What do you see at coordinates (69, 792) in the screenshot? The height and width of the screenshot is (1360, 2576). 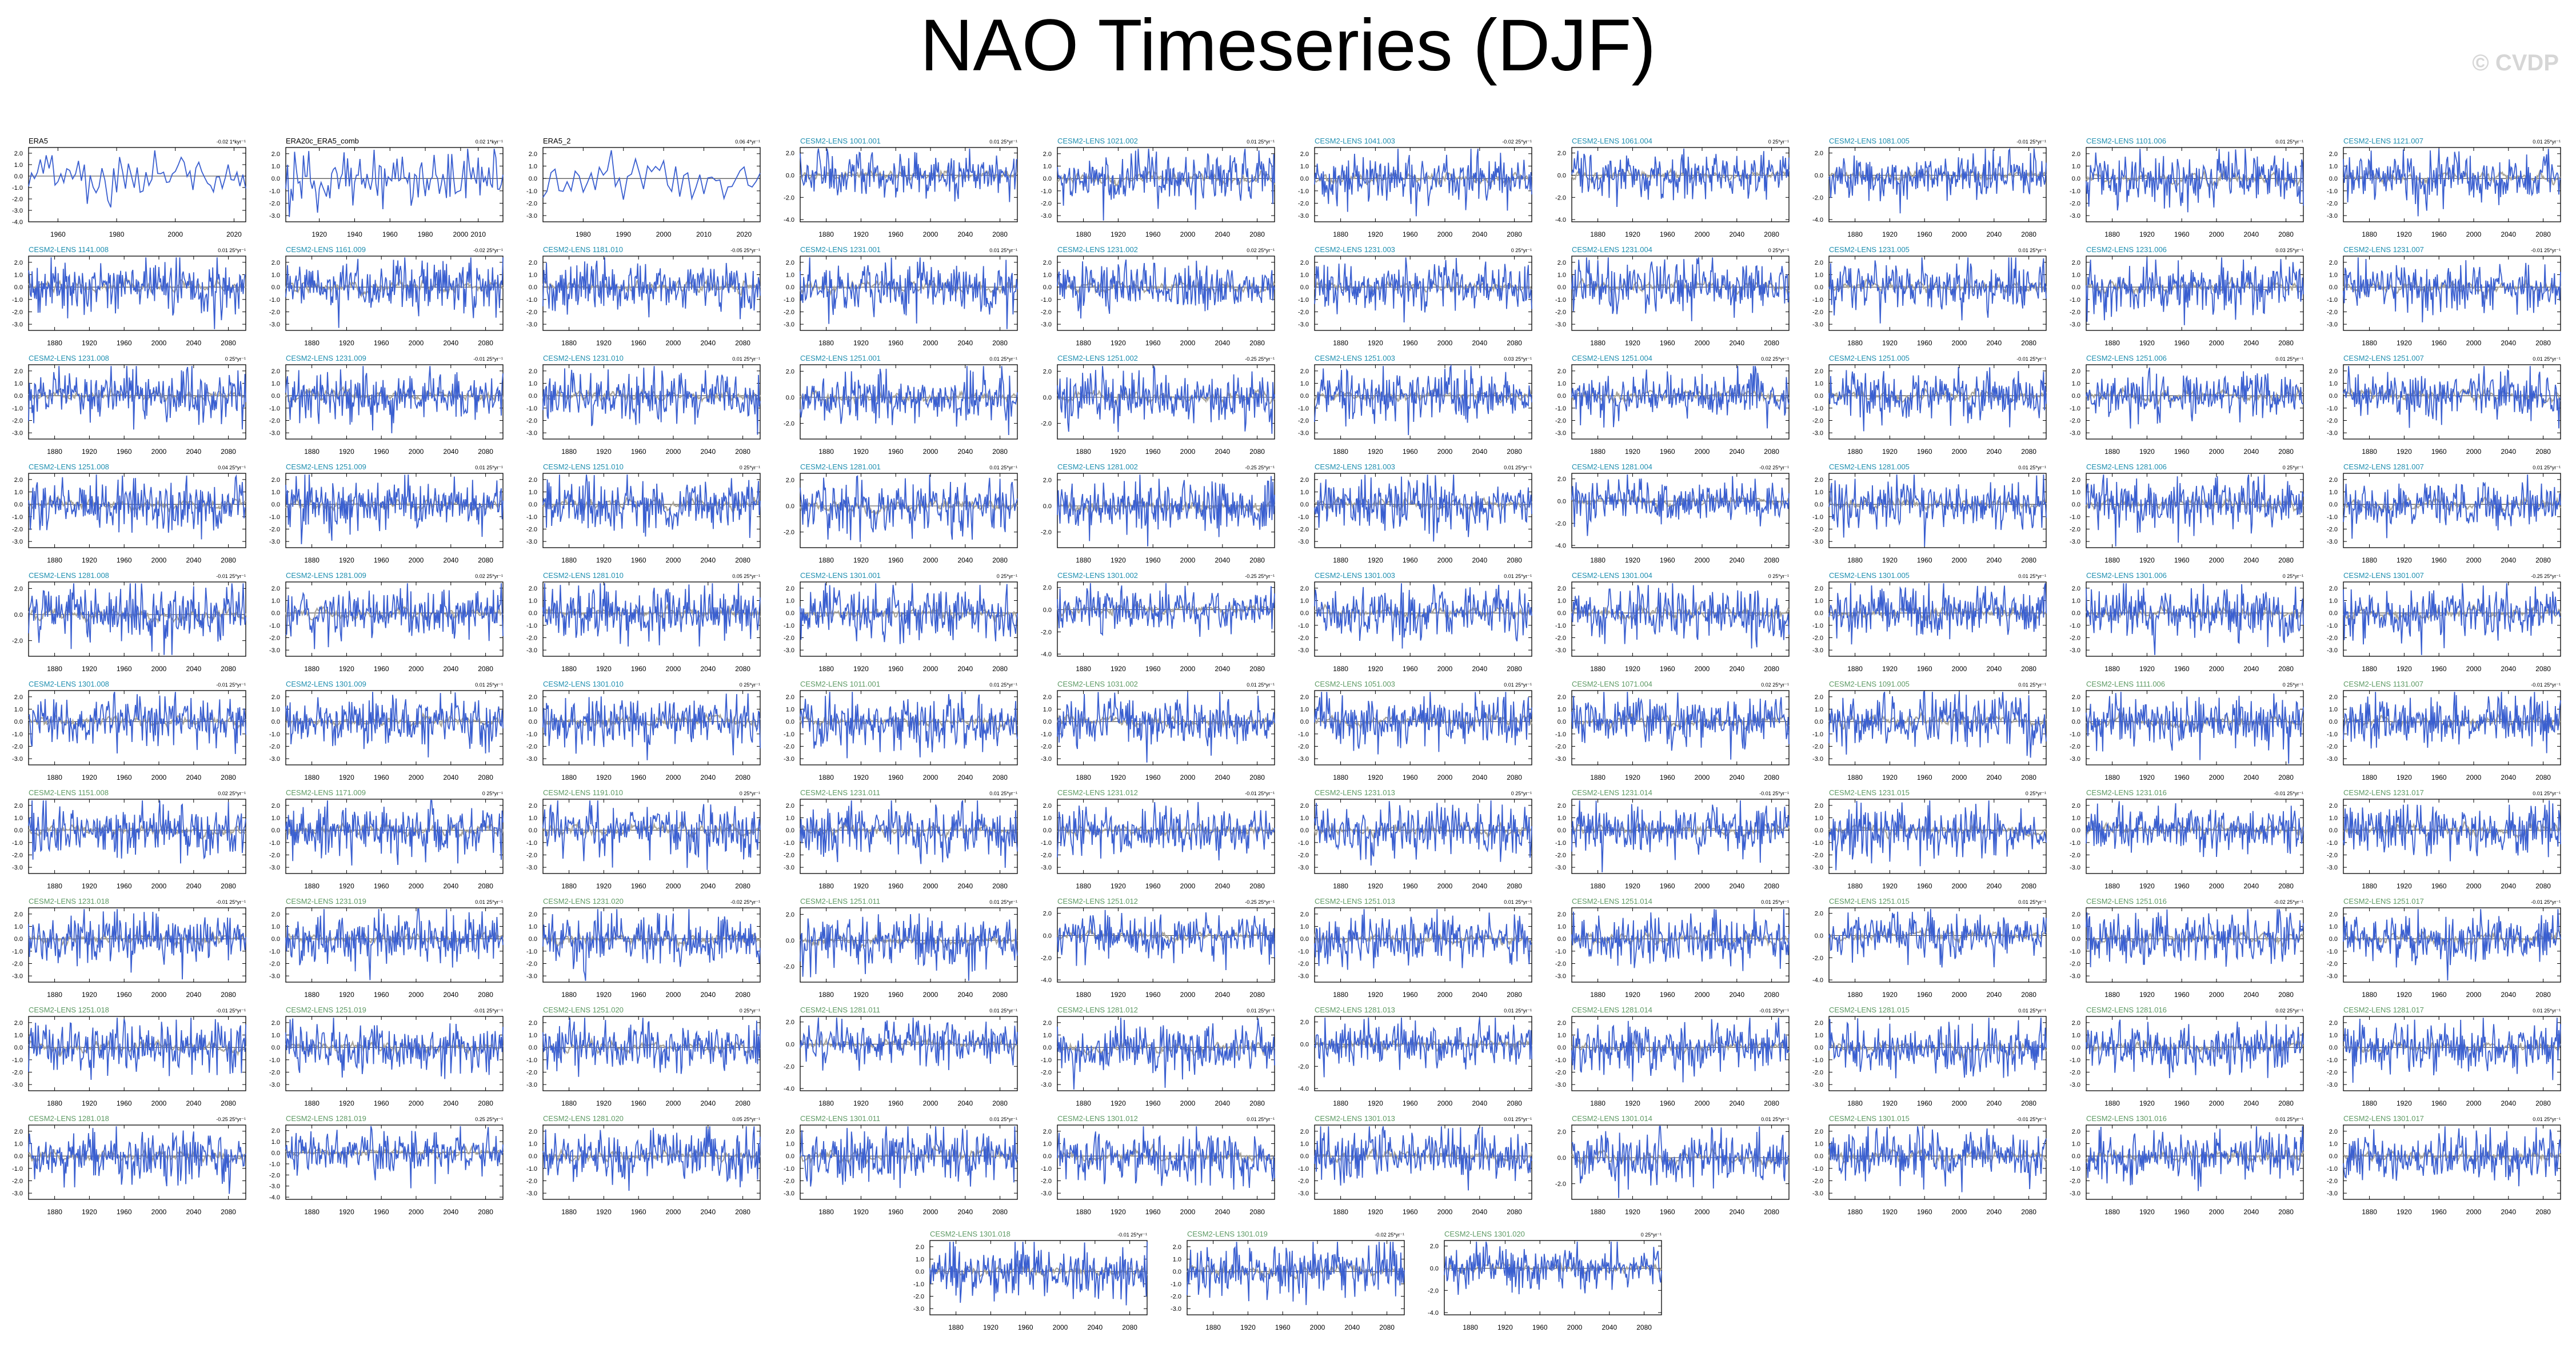 I see `panel-name: CESM2-LENS 1151.008` at bounding box center [69, 792].